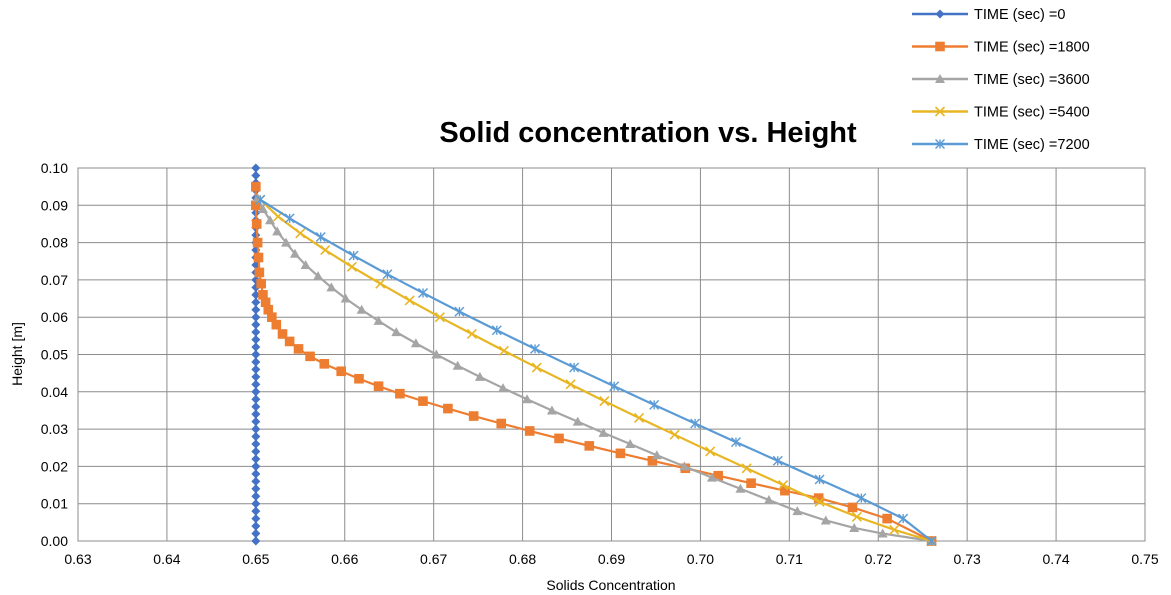  What do you see at coordinates (54, 504) in the screenshot?
I see `y-tick-label: 0.01` at bounding box center [54, 504].